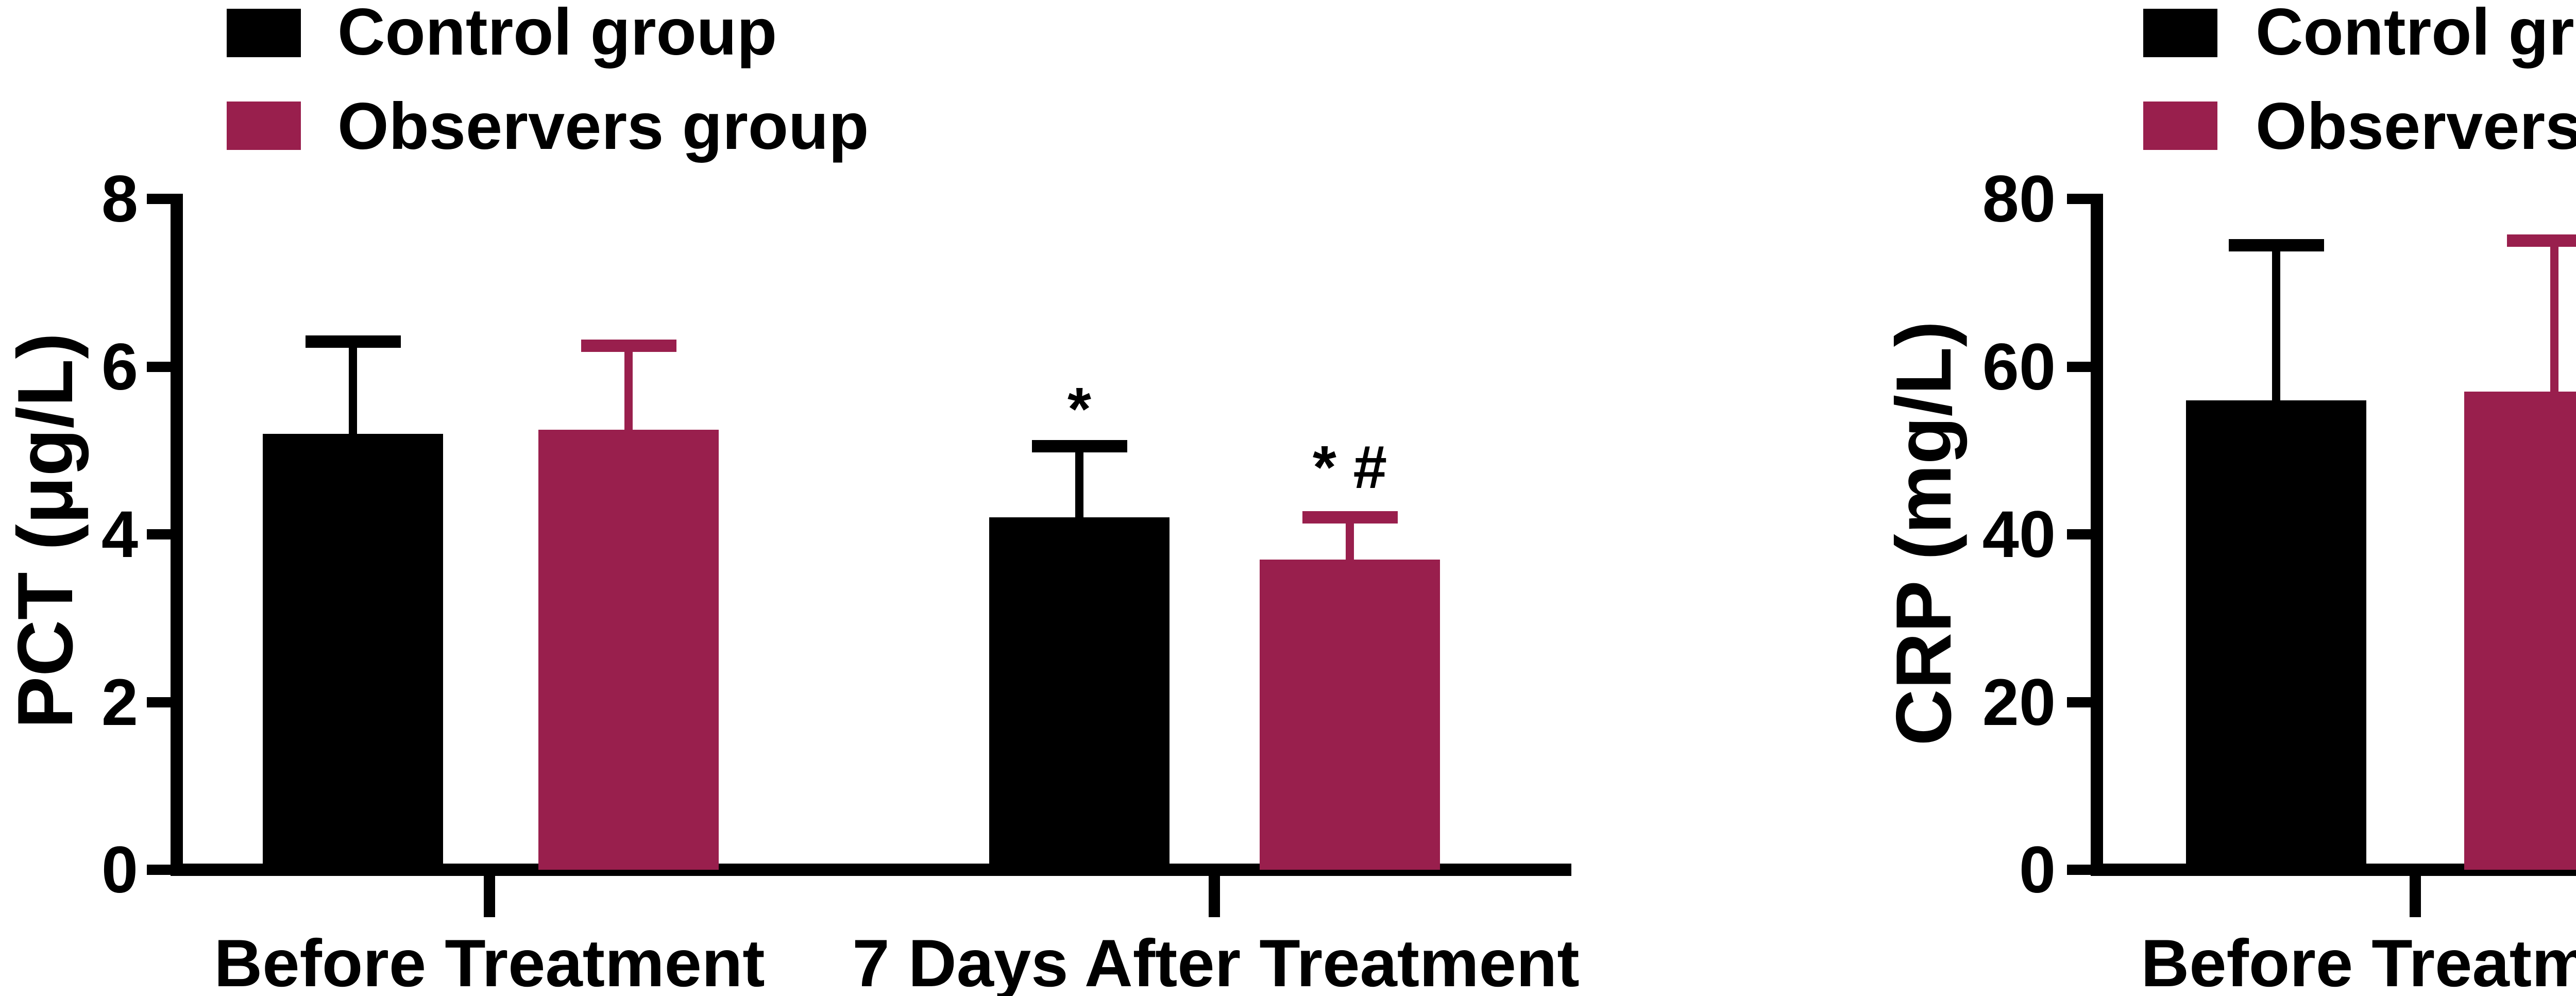  What do you see at coordinates (2019, 199) in the screenshot?
I see `y-tick-label-crp: 80` at bounding box center [2019, 199].